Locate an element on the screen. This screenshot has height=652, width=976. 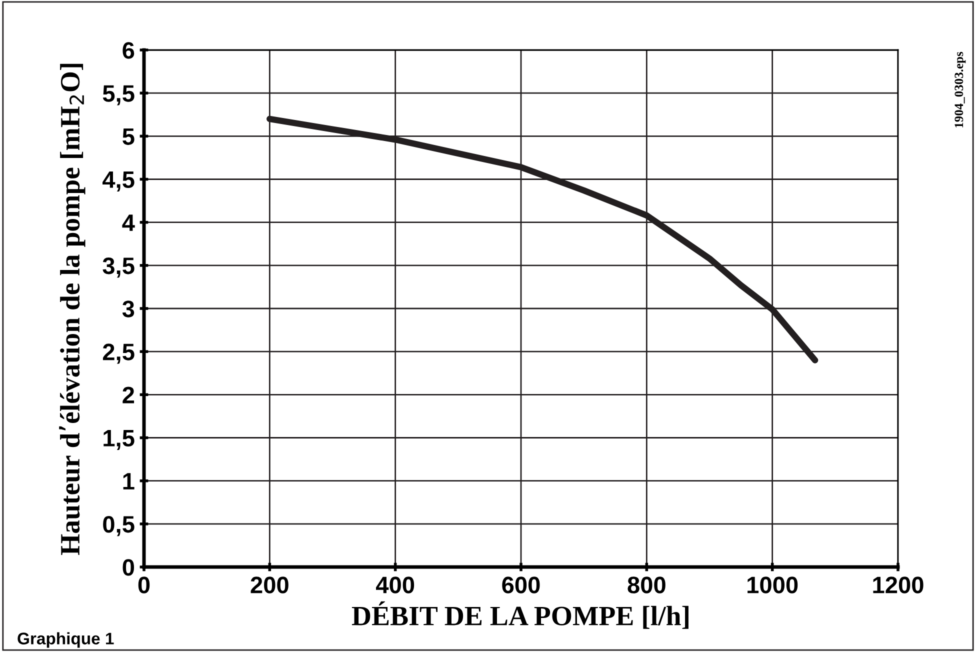
y-axis-title: Hauteur d’élévation de la pompe [mH$_{2}$O] is located at coordinates (72, 309).